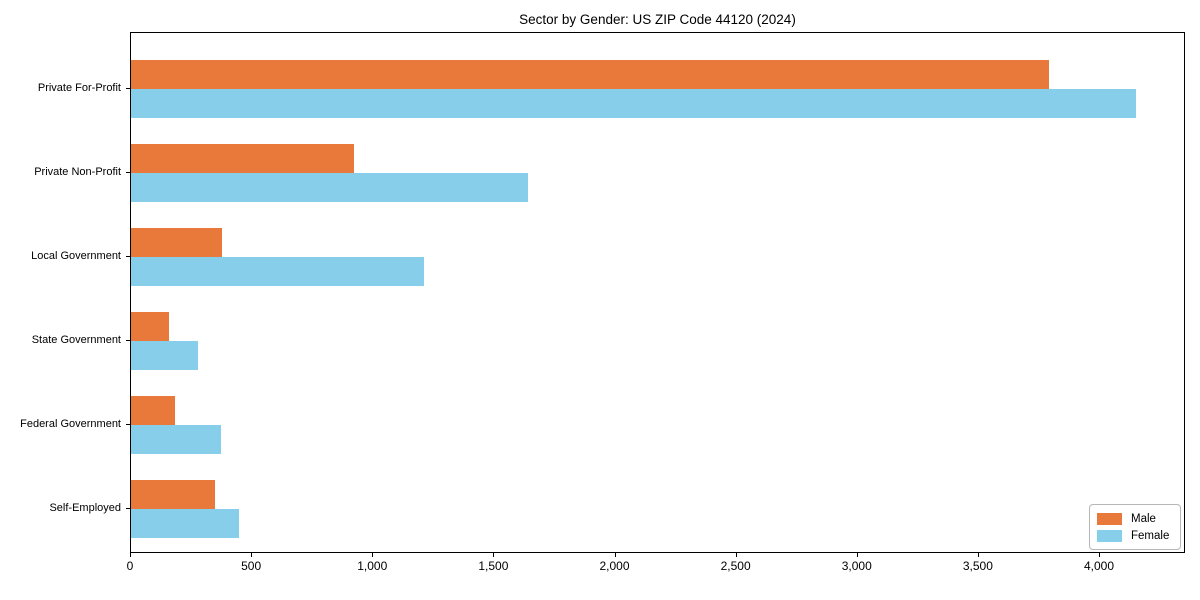 The image size is (1200, 600). What do you see at coordinates (242, 158) in the screenshot?
I see `bar-male-private-non-profit` at bounding box center [242, 158].